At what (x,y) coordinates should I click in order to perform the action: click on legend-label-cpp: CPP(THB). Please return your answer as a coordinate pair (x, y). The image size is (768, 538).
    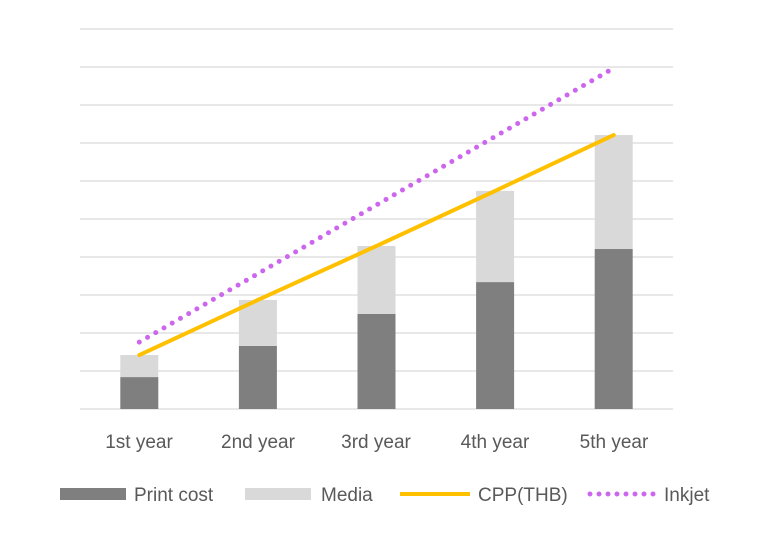
    Looking at the image, I should click on (523, 495).